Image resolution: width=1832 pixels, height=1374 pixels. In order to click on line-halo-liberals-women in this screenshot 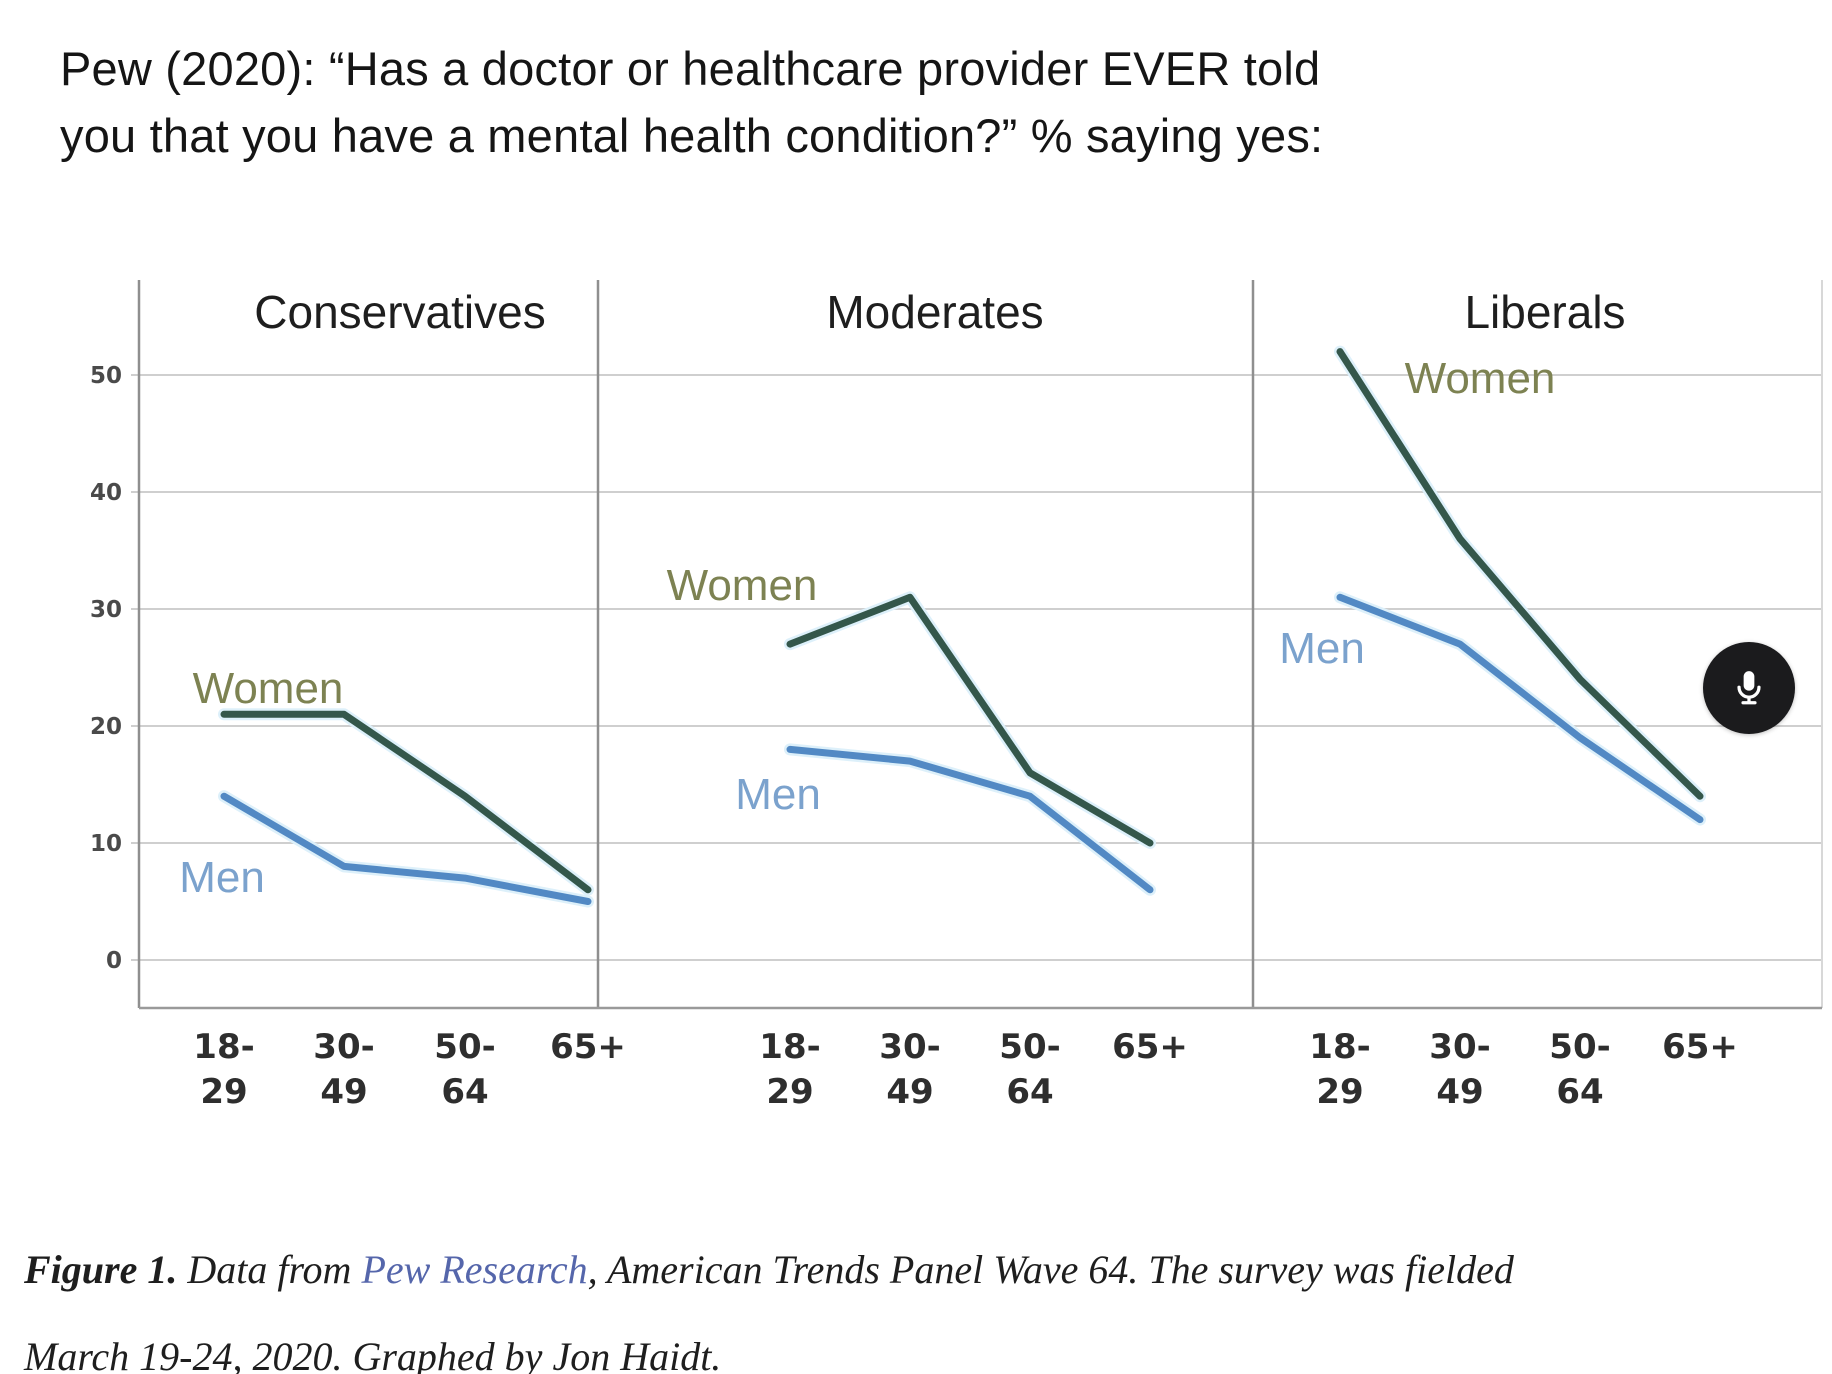, I will do `click(1520, 574)`.